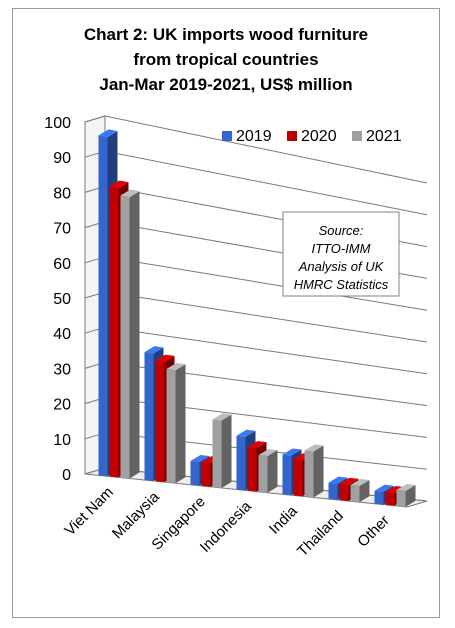 This screenshot has width=455, height=628. Describe the element at coordinates (62, 405) in the screenshot. I see `y-tick-label: 20` at that location.